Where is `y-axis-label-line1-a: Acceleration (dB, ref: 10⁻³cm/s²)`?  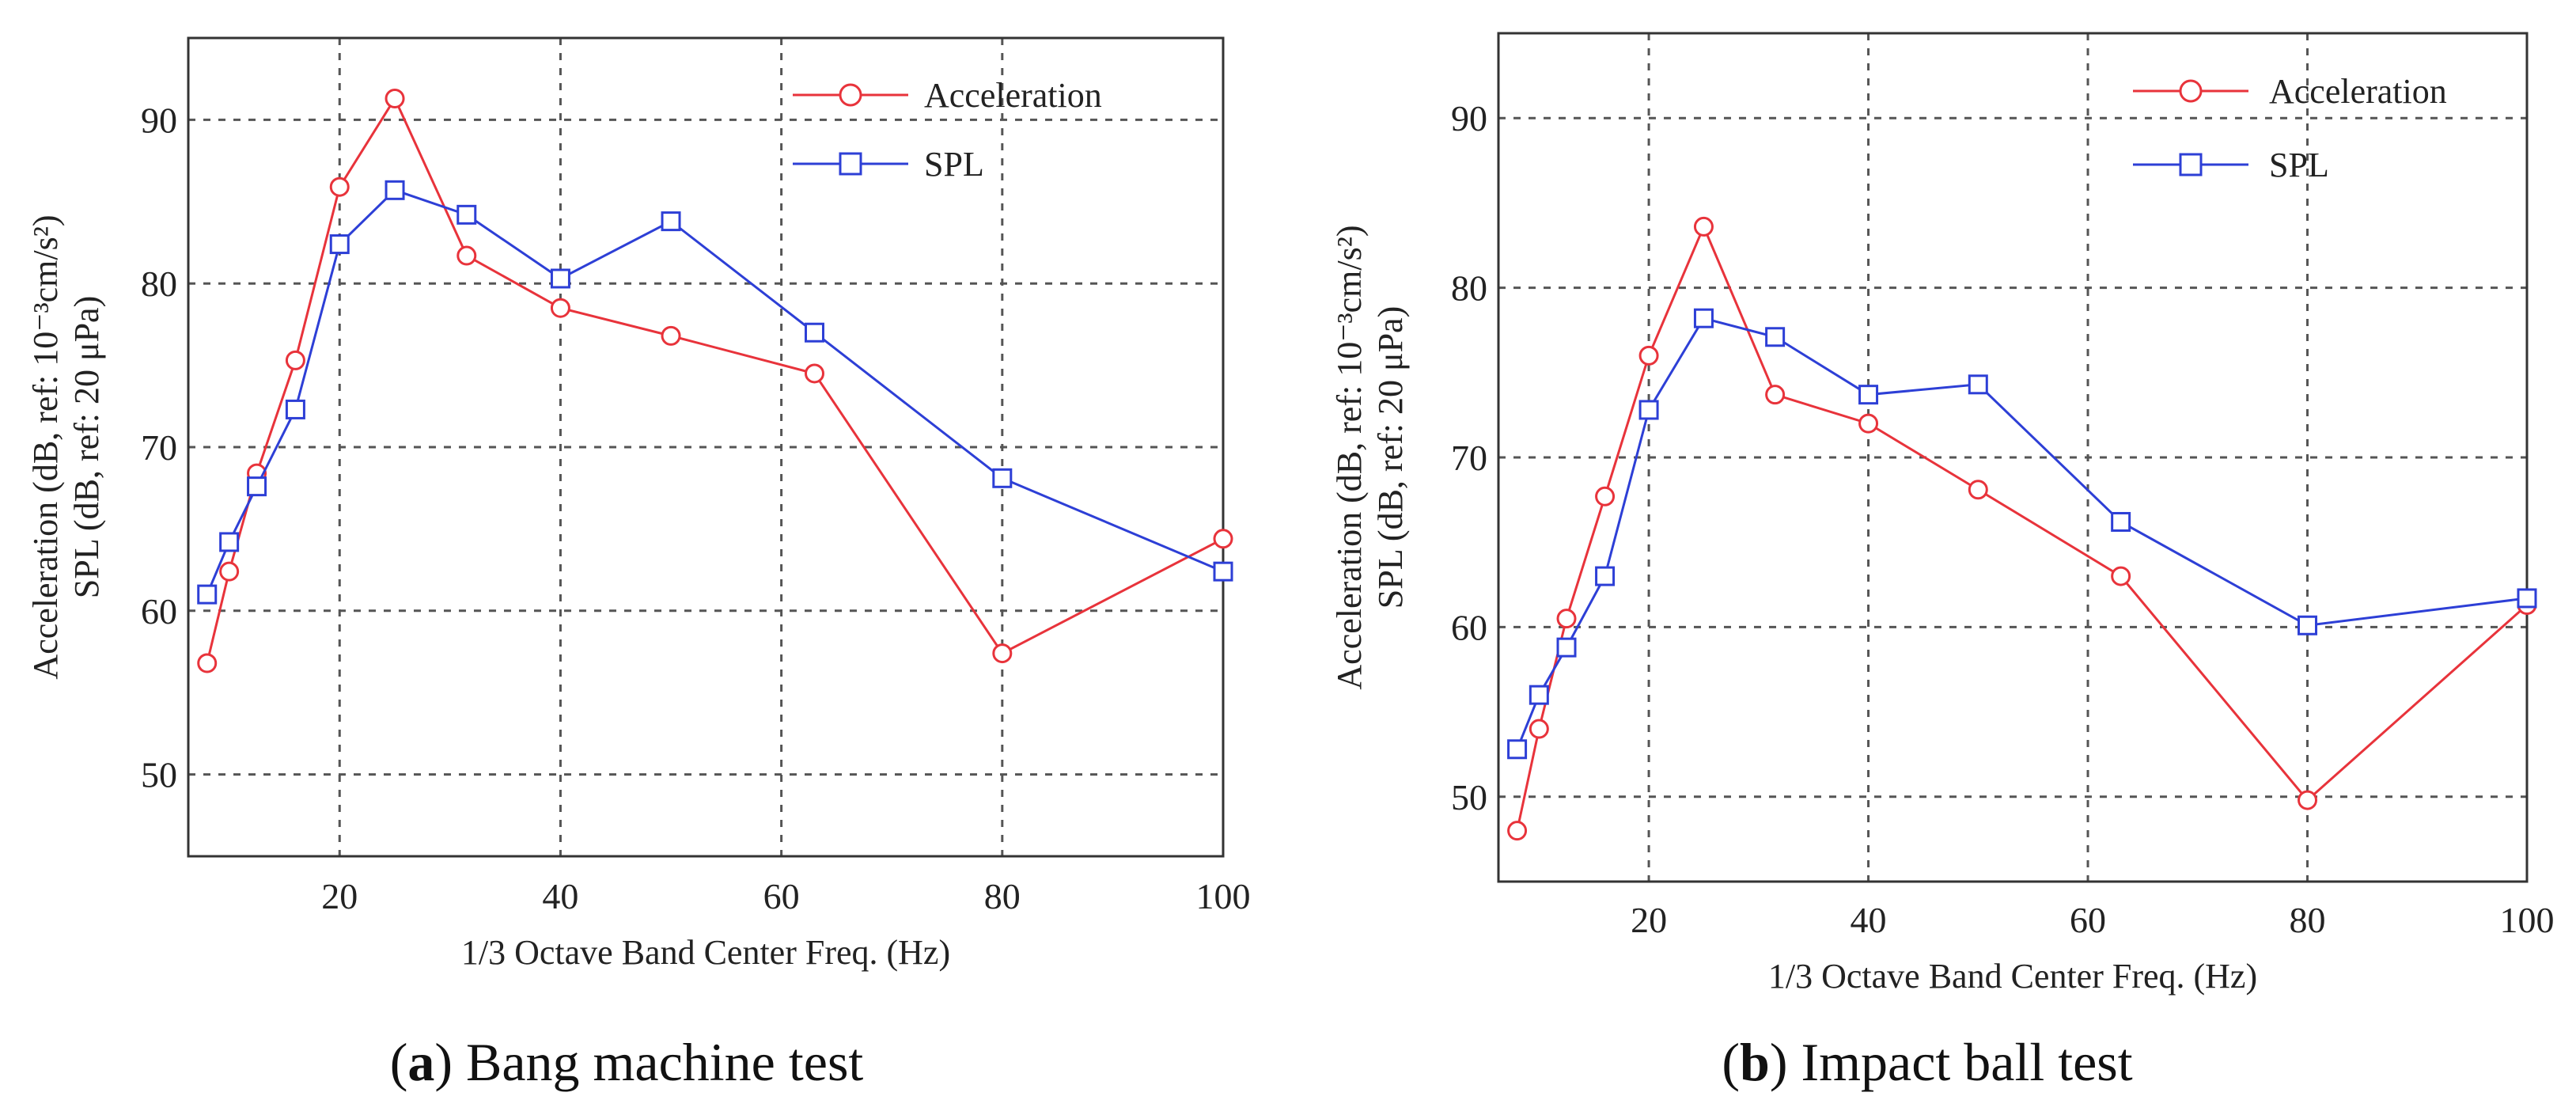
y-axis-label-line1-a: Acceleration (dB, ref: 10⁻³cm/s²) is located at coordinates (45, 447).